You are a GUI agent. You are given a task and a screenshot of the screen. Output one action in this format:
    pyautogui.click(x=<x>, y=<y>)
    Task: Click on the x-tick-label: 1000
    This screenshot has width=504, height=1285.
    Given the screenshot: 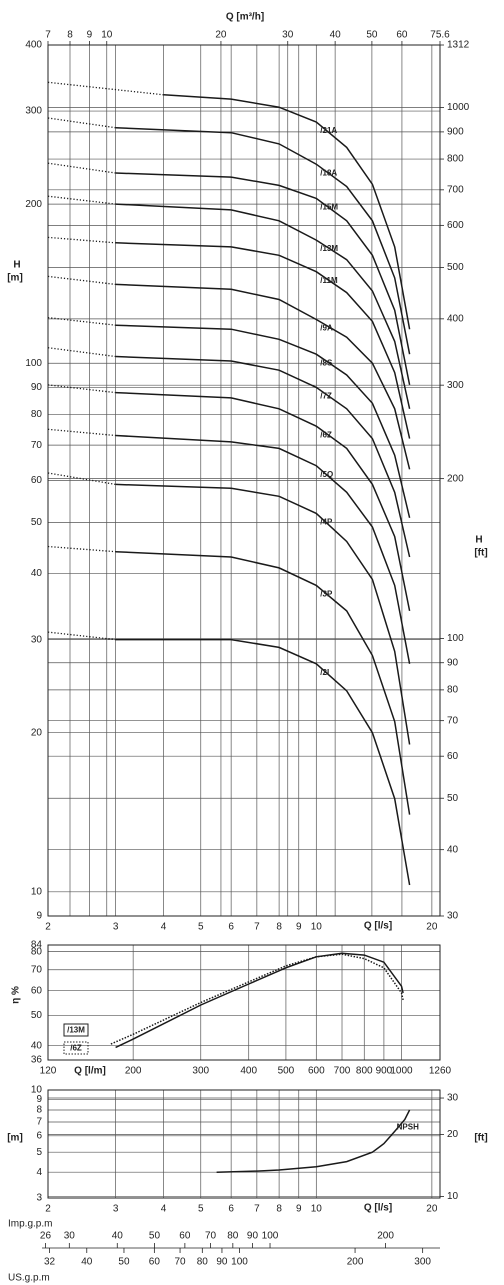 What is the action you would take?
    pyautogui.click(x=401, y=1071)
    